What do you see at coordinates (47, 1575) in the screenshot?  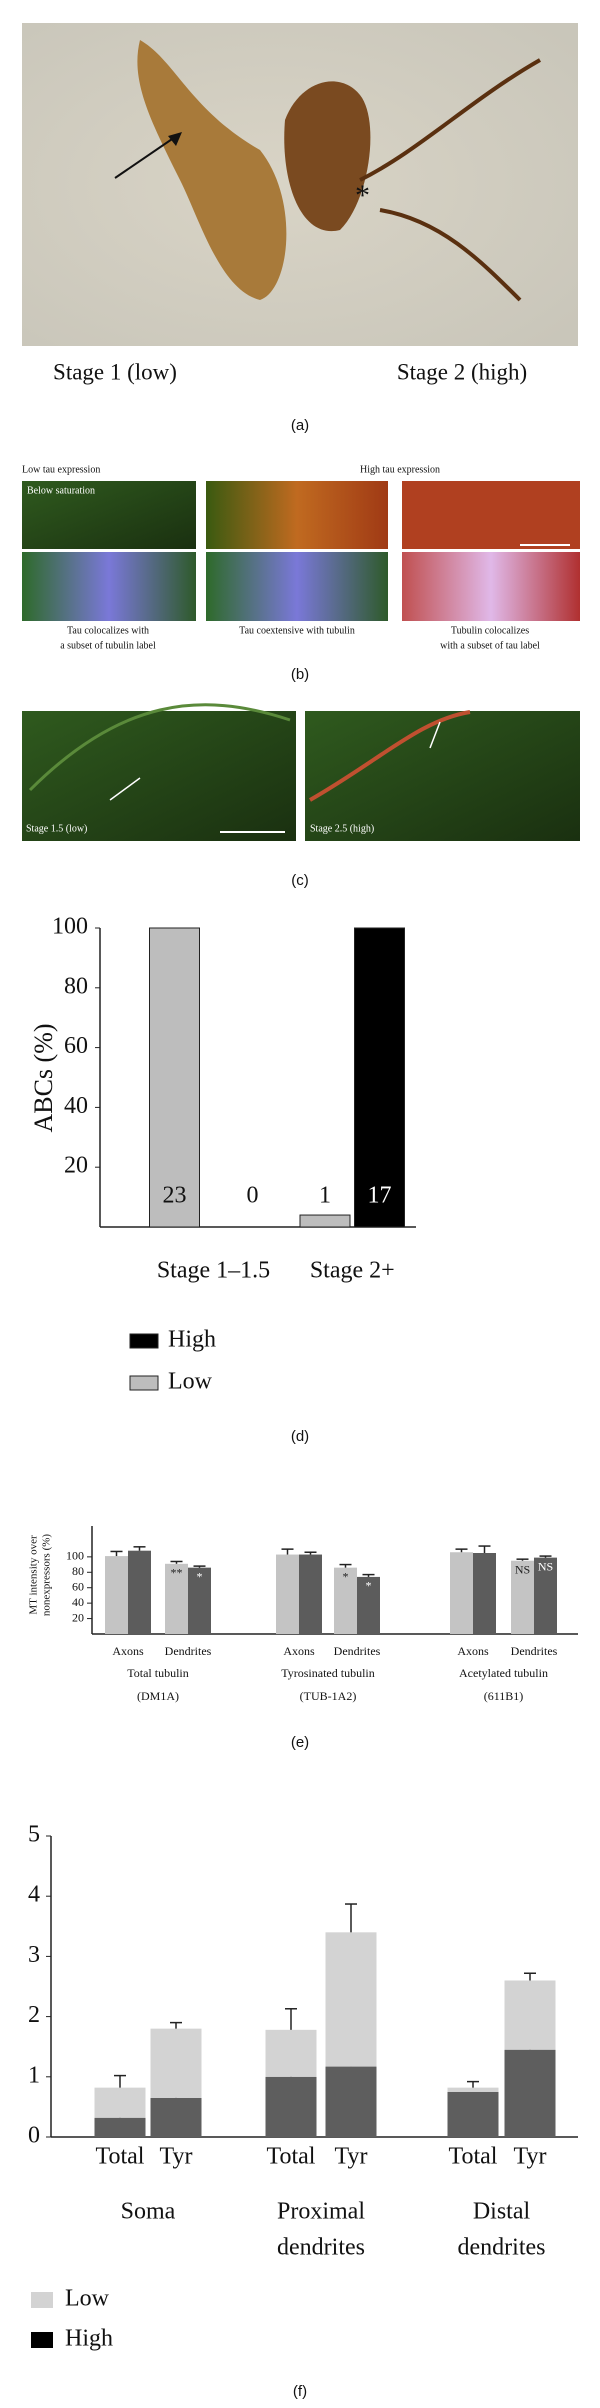 I see `y-axis-label: nonexpressors (%)` at bounding box center [47, 1575].